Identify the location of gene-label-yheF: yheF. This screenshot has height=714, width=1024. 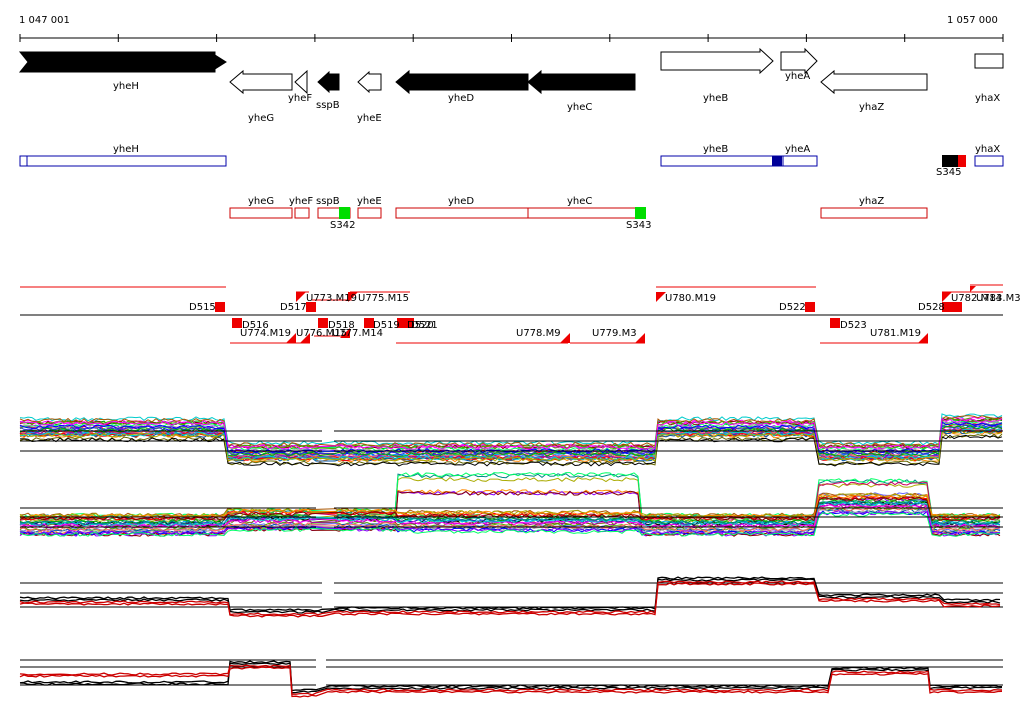
(300, 98).